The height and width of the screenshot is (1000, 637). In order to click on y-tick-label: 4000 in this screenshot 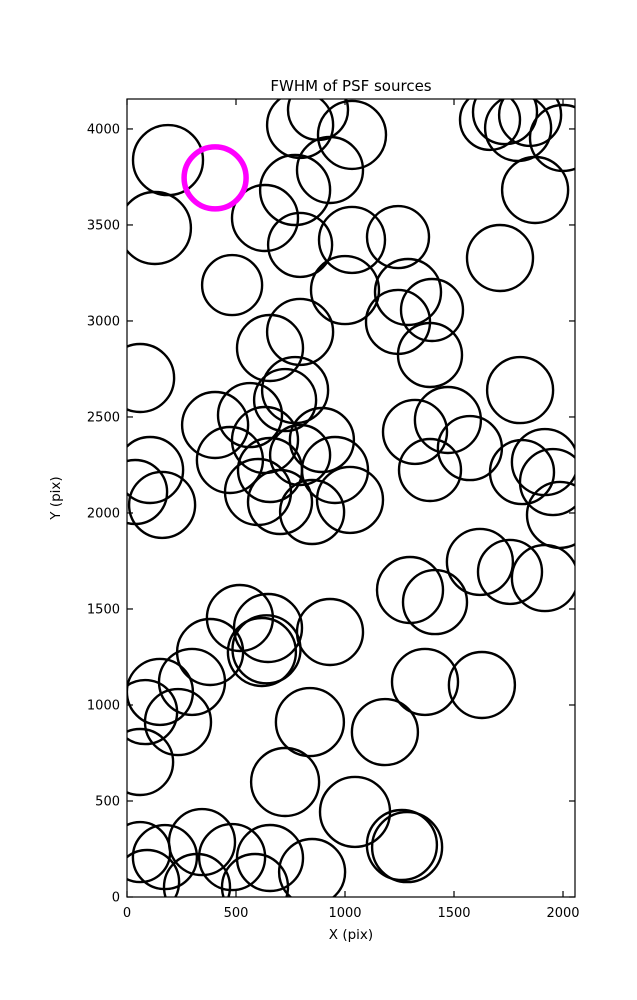, I will do `click(103, 129)`.